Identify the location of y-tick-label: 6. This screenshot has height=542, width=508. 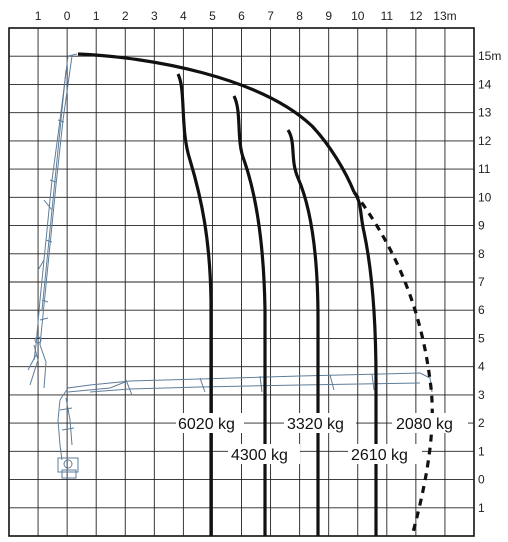
(481, 310).